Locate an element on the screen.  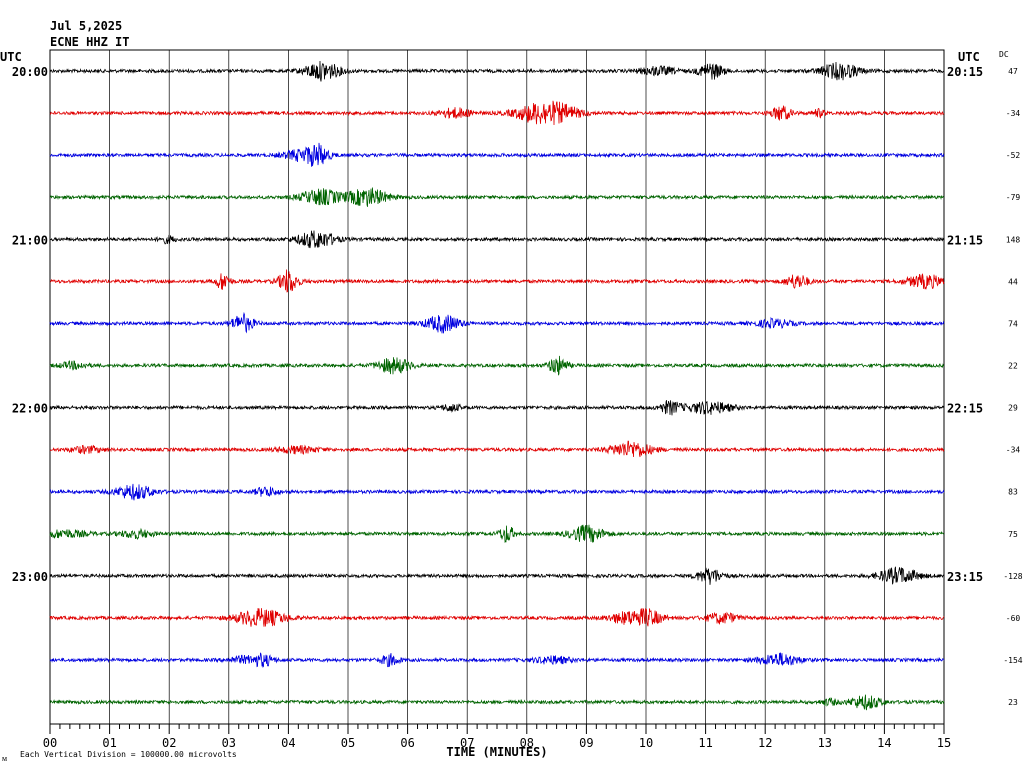
x-tick-label: 08 is located at coordinates (527, 743).